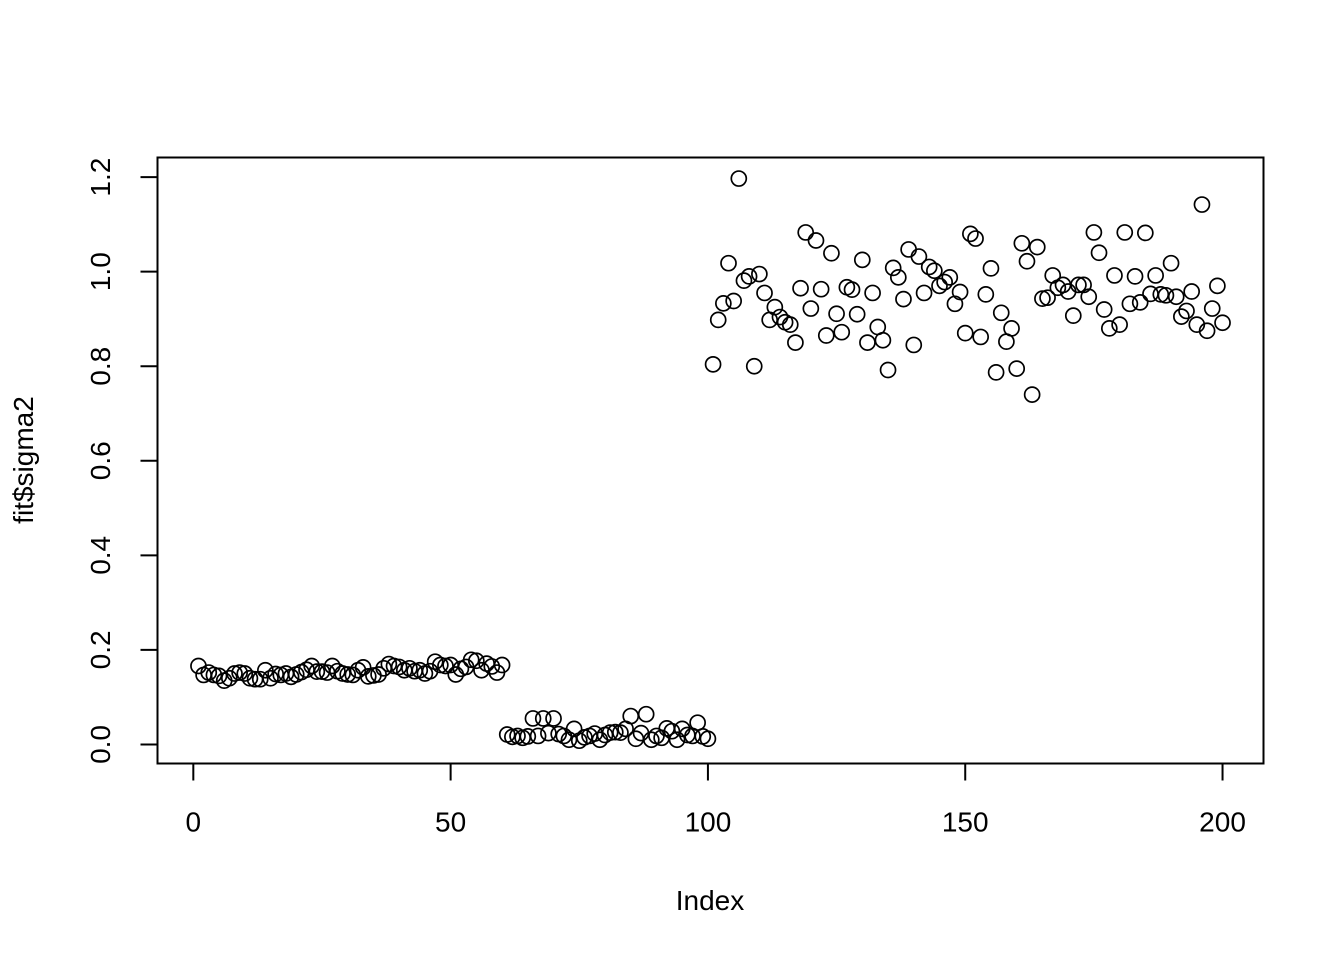 This screenshot has height=960, width=1344. What do you see at coordinates (1222, 822) in the screenshot?
I see `x-tick-label: 200` at bounding box center [1222, 822].